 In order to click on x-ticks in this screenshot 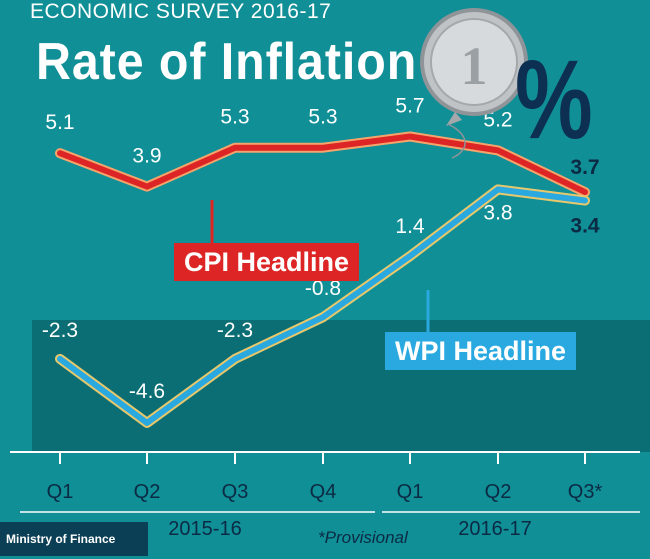, I will do `click(322, 458)`.